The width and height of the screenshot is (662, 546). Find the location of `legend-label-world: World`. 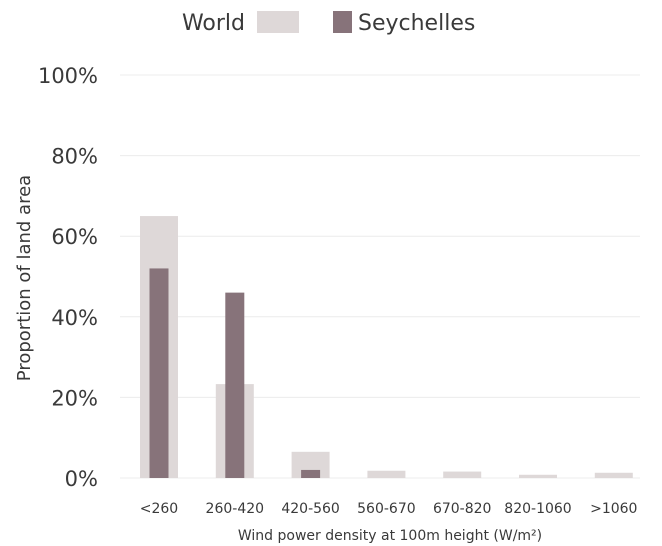

legend-label-world: World is located at coordinates (213, 23).